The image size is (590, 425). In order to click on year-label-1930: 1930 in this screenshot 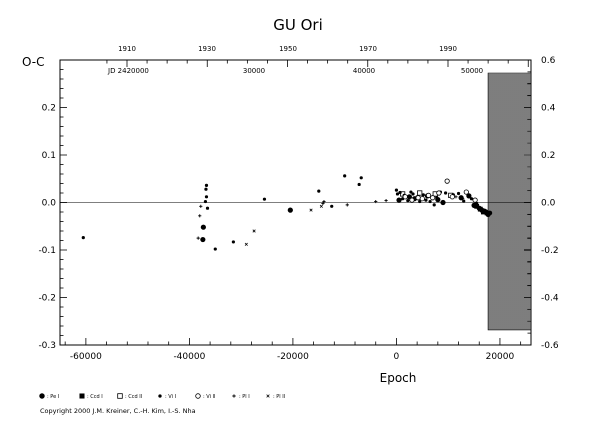, I will do `click(207, 49)`.